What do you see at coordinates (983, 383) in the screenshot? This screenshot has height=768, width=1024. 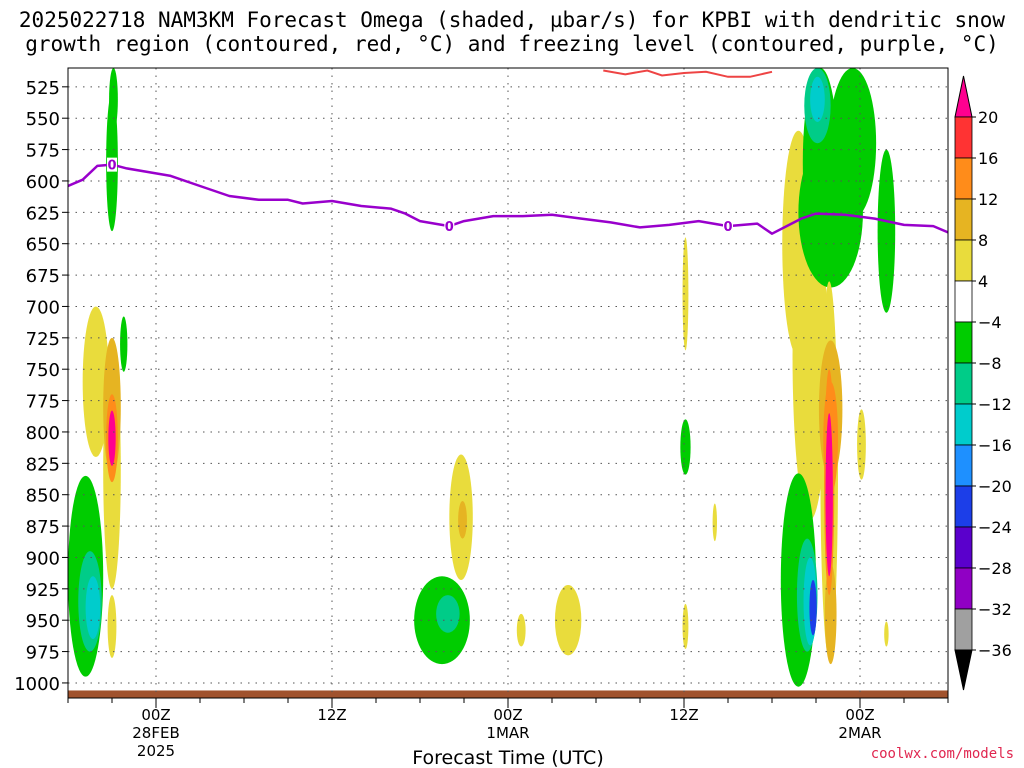 I see `omega-colorbar: 20 16 12 8 4 −4 −8 −12 −16 −20 −24 −28 −32 −36` at bounding box center [983, 383].